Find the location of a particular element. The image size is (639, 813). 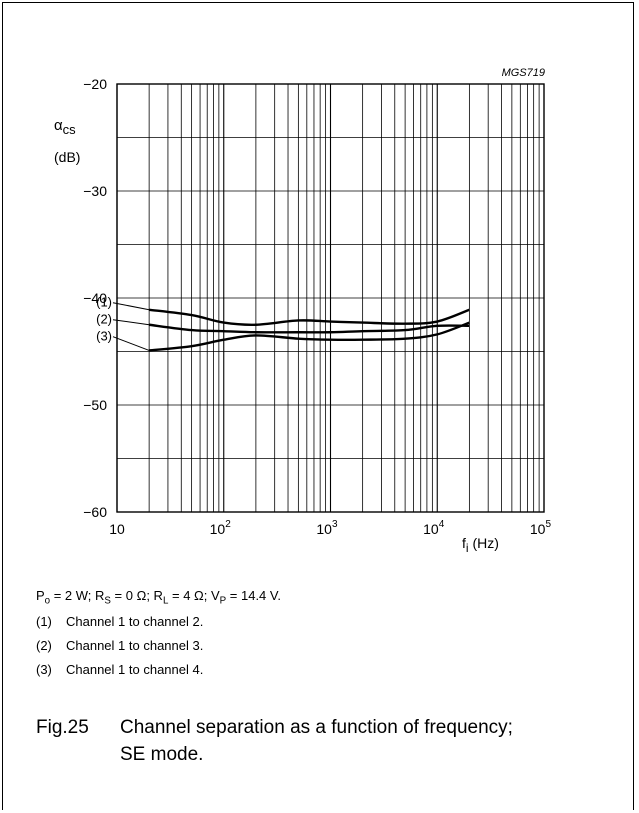

x-tick-label: 10³ is located at coordinates (327, 528).